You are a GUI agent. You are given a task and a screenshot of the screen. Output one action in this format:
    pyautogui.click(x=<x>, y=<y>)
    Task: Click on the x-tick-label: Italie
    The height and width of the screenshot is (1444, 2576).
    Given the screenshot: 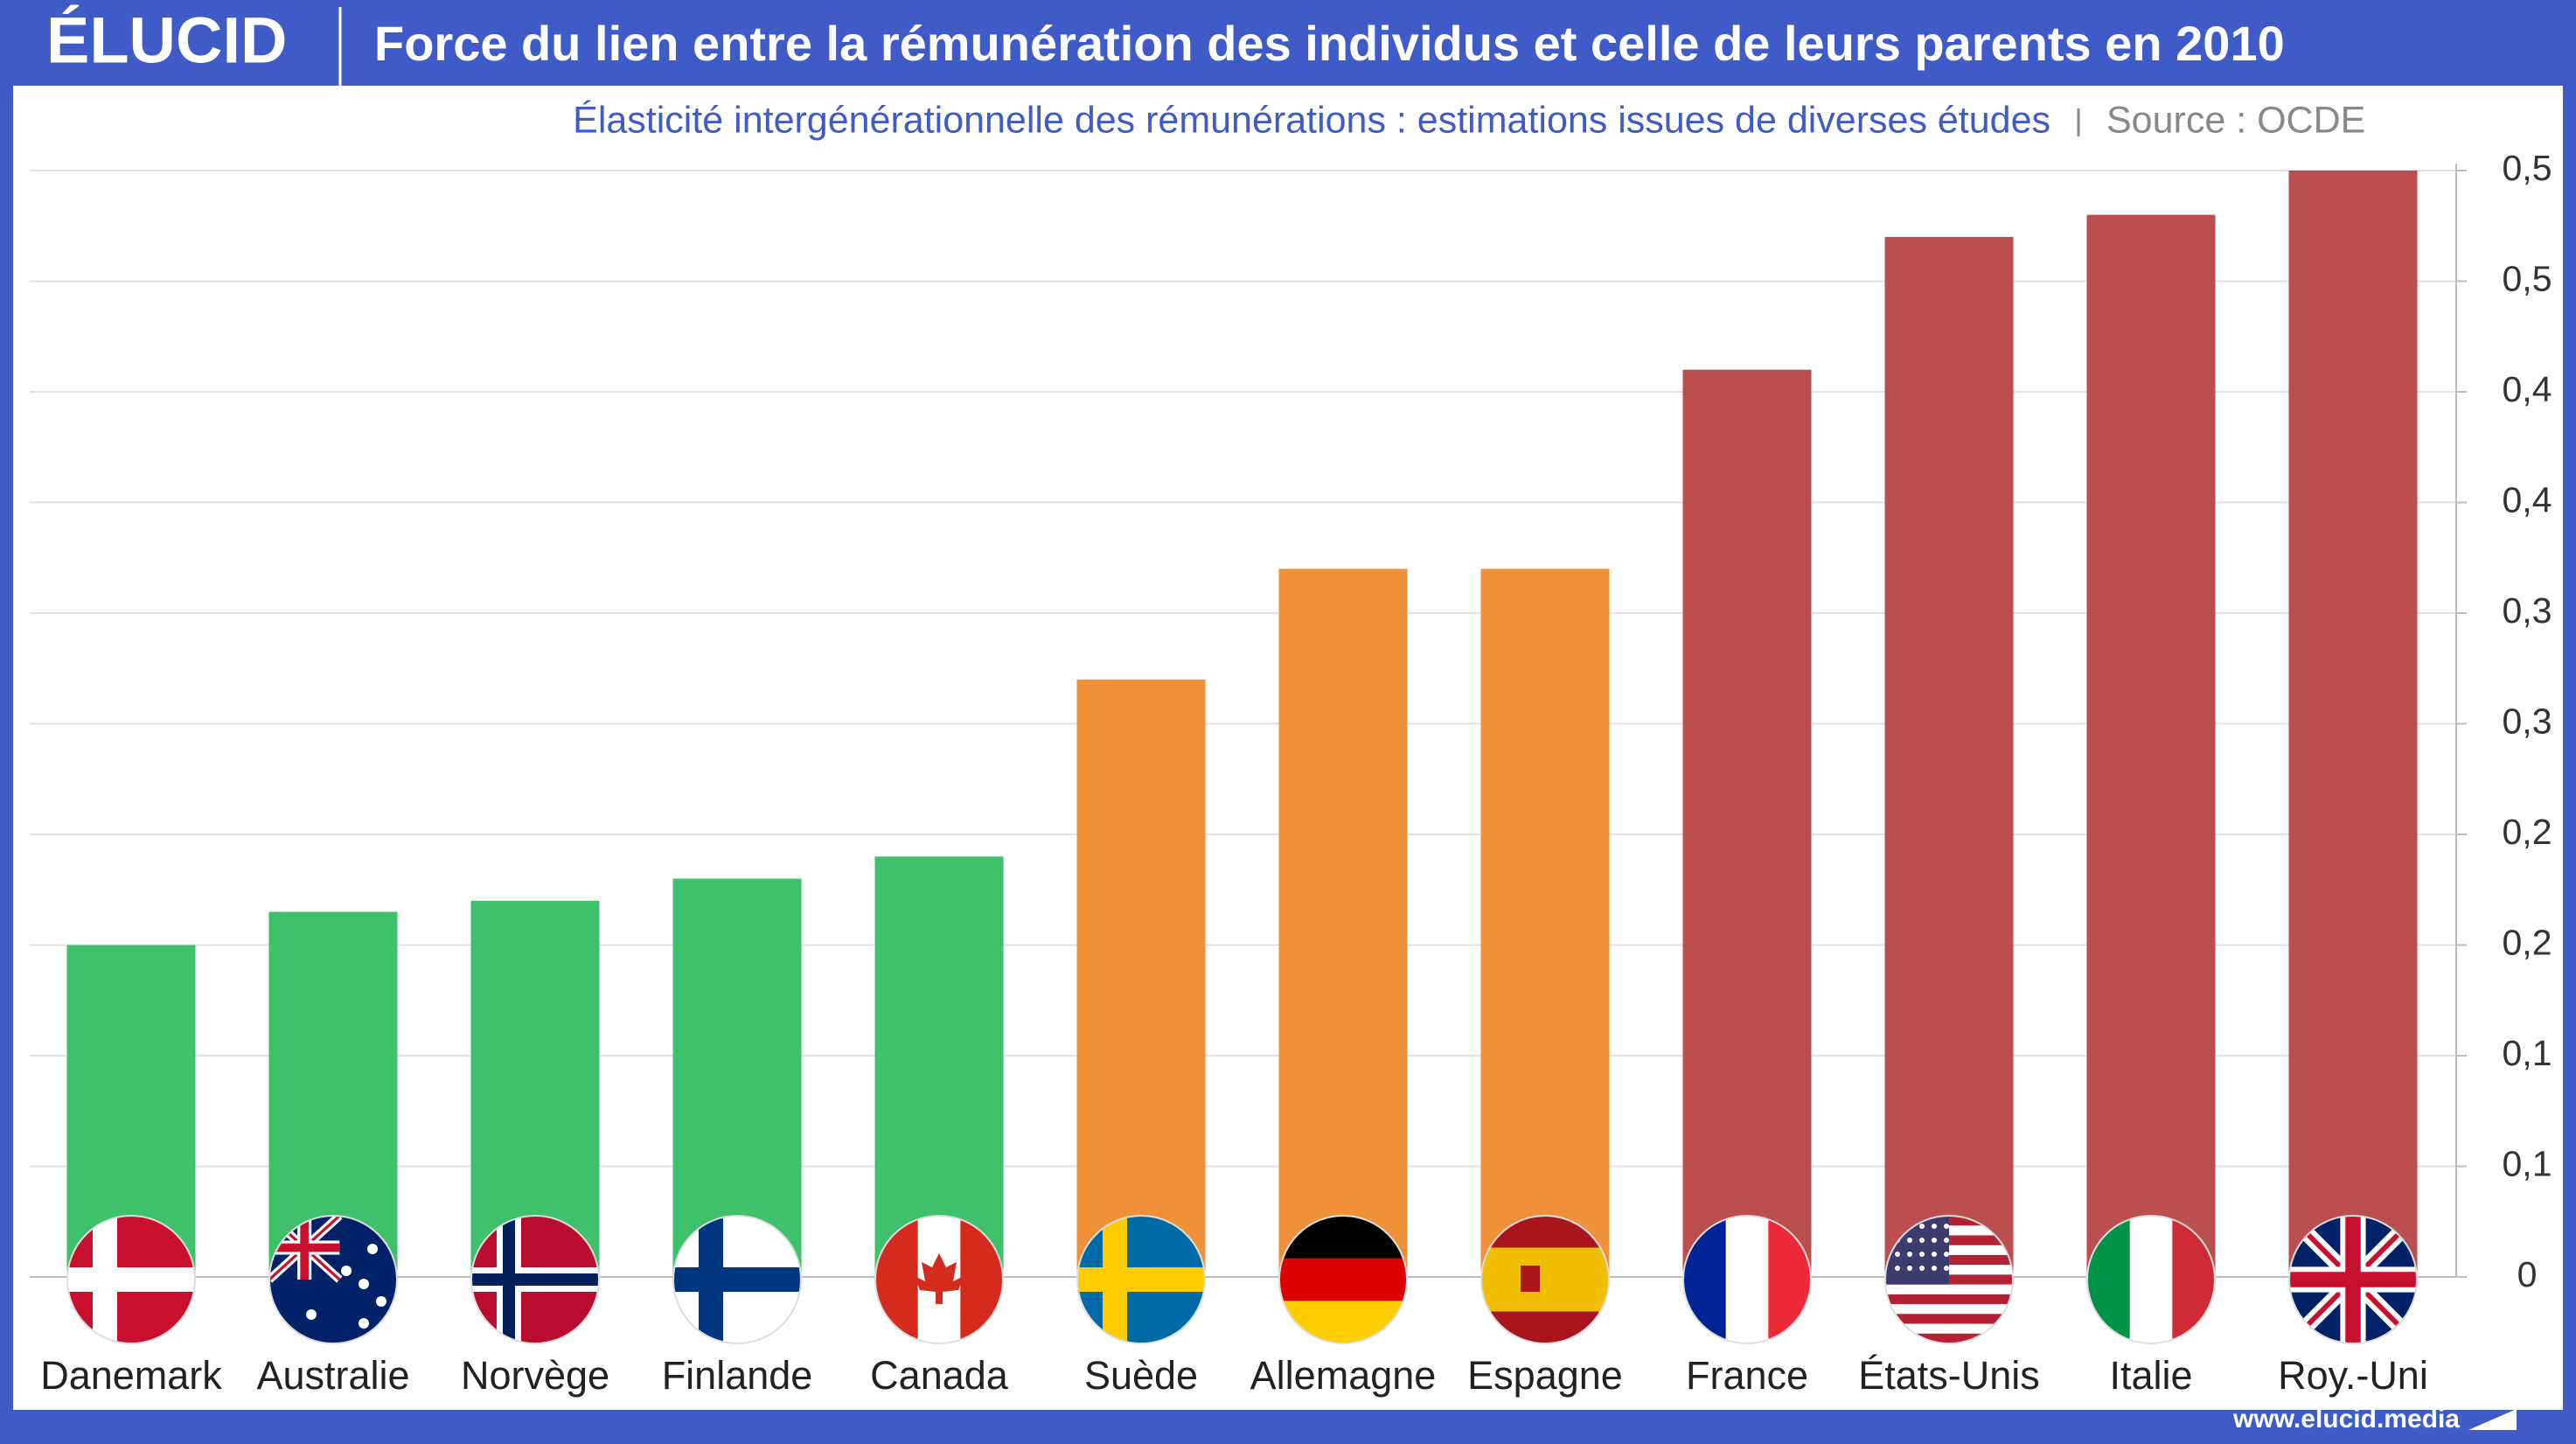 What is the action you would take?
    pyautogui.click(x=2150, y=1375)
    